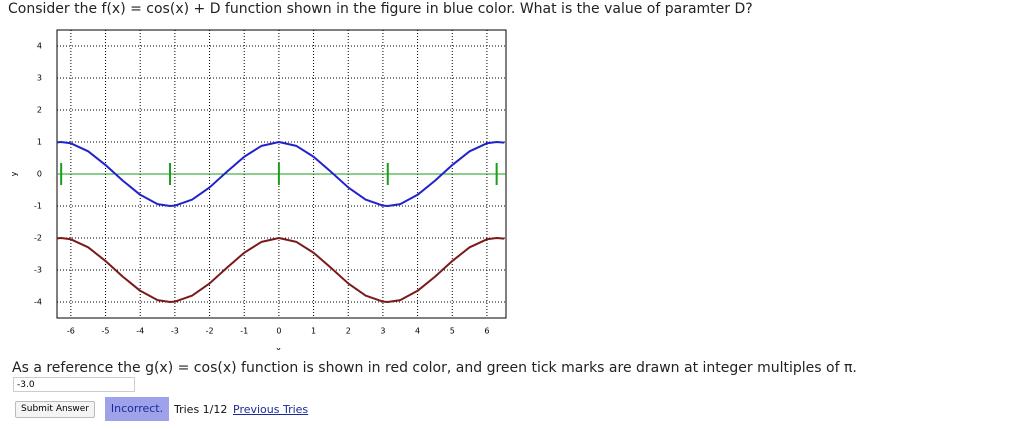 The image size is (1024, 429). What do you see at coordinates (71, 331) in the screenshot?
I see `x-tick-label: -6` at bounding box center [71, 331].